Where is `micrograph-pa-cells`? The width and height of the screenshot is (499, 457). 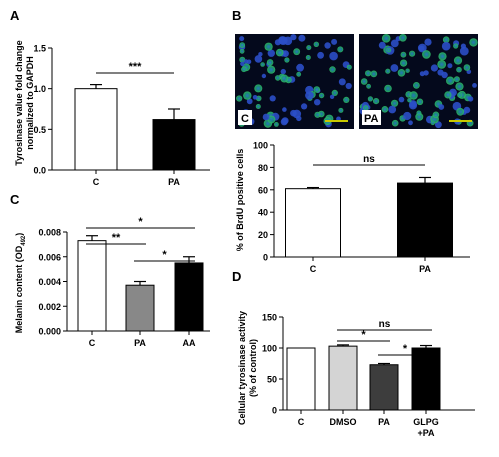 micrograph-pa-cells is located at coordinates (418, 81).